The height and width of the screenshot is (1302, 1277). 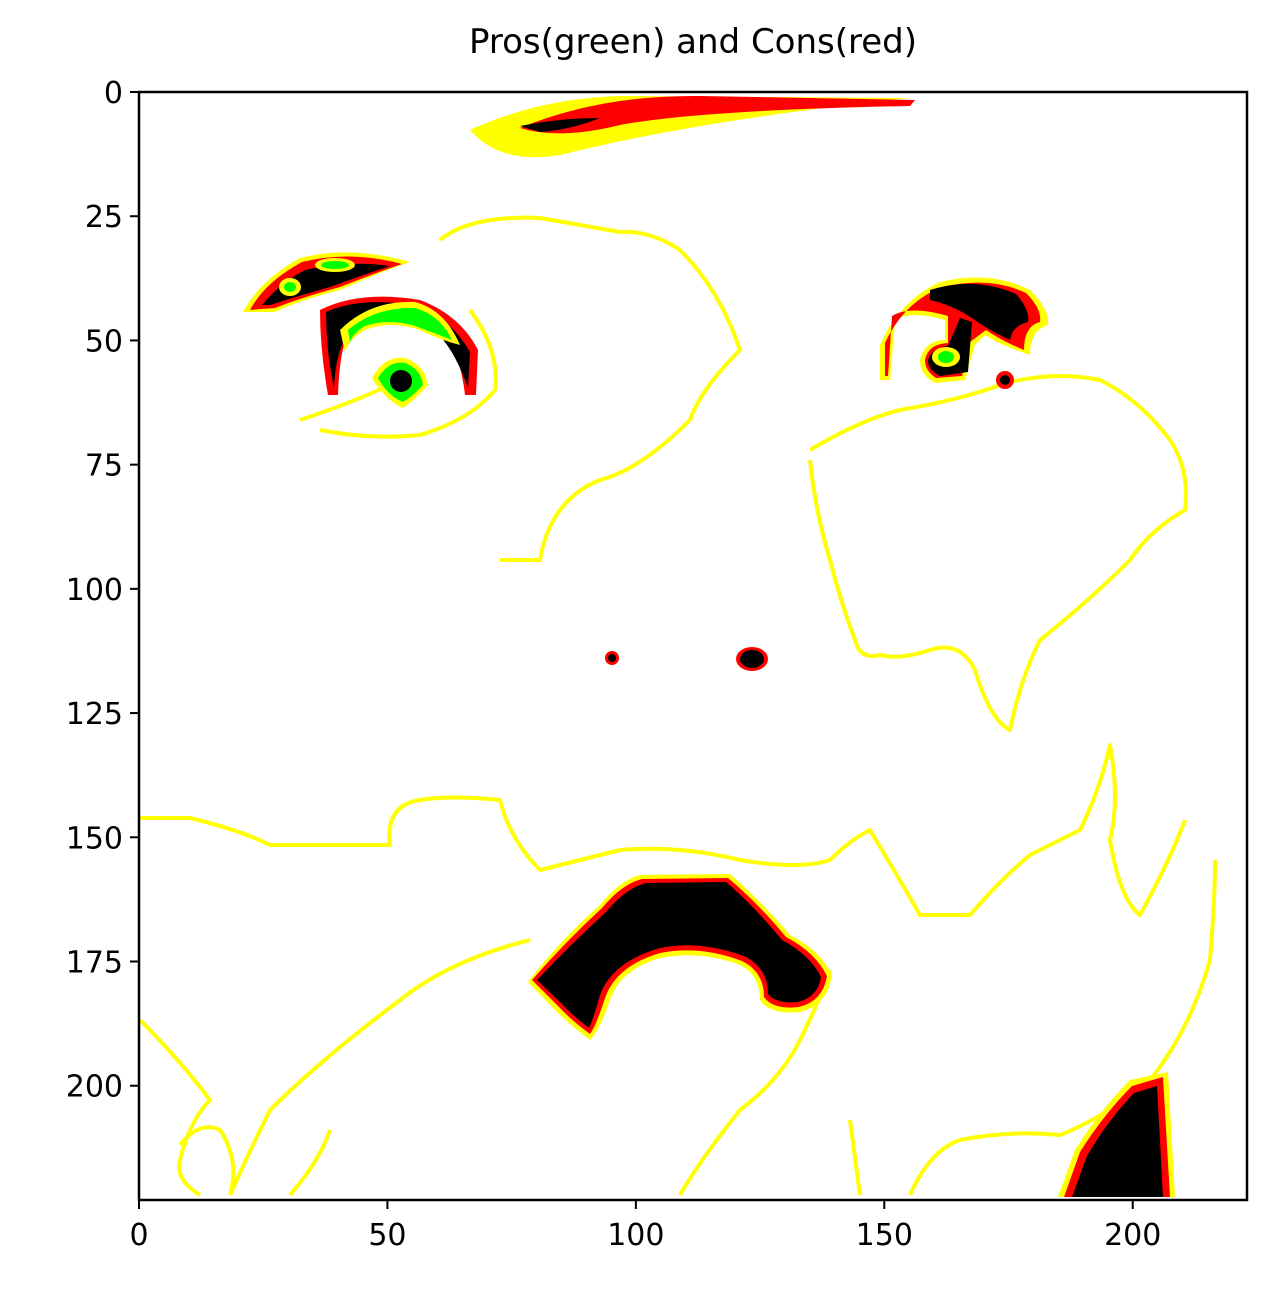 I want to click on y-tick-label: 50, so click(x=104, y=341).